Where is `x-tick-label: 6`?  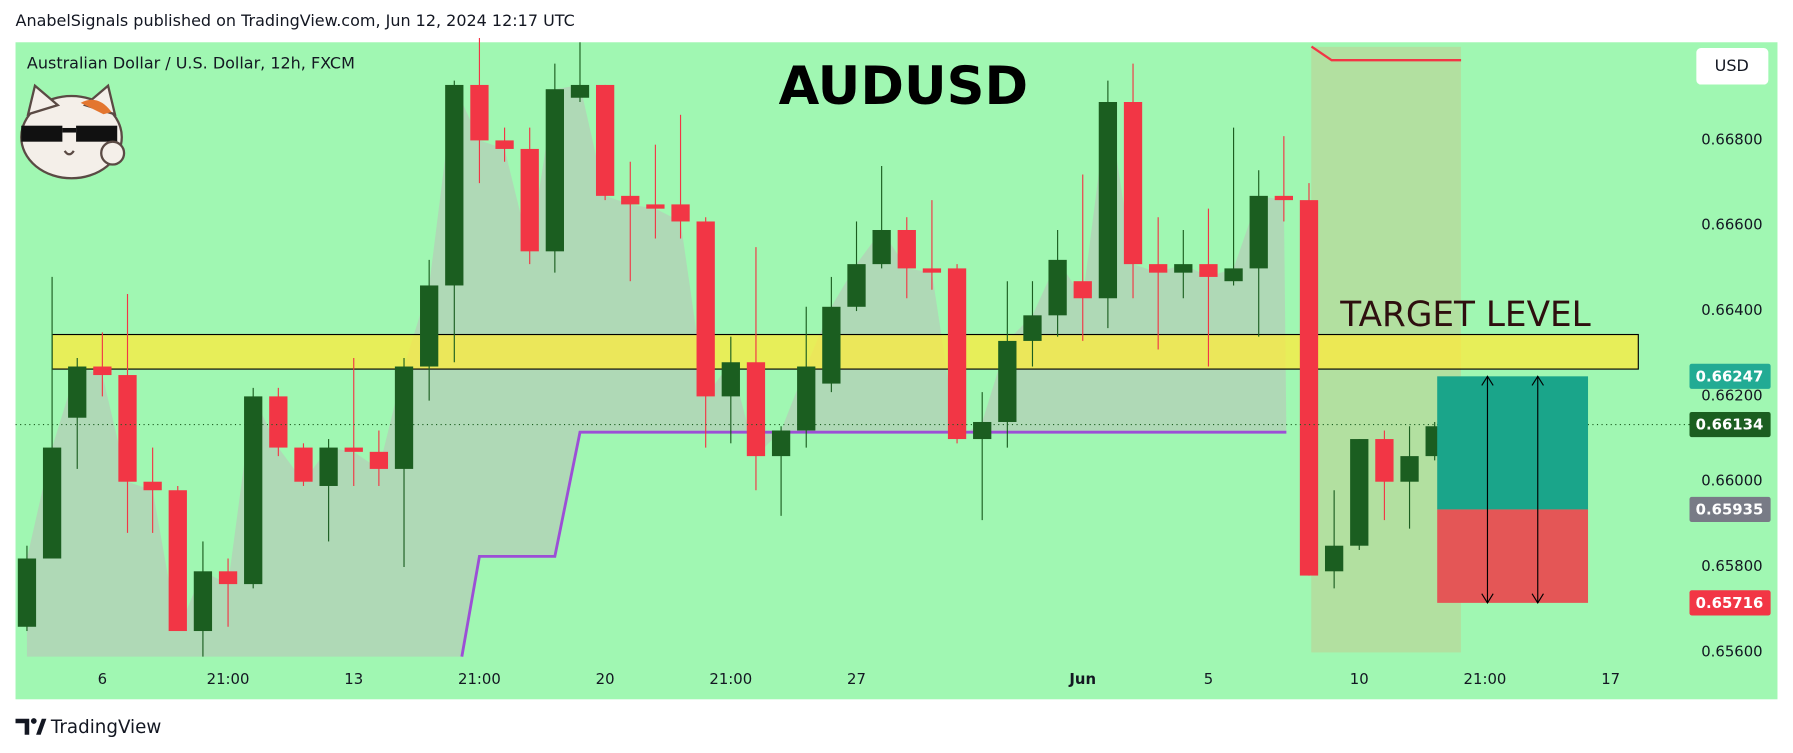
x-tick-label: 6 is located at coordinates (102, 679).